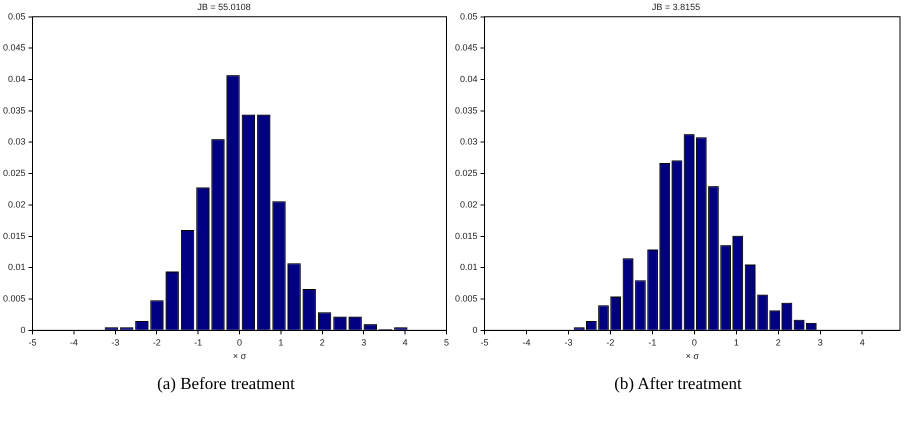 This screenshot has width=905, height=424. What do you see at coordinates (676, 7) in the screenshot?
I see `chart-title: JB = 3.8155` at bounding box center [676, 7].